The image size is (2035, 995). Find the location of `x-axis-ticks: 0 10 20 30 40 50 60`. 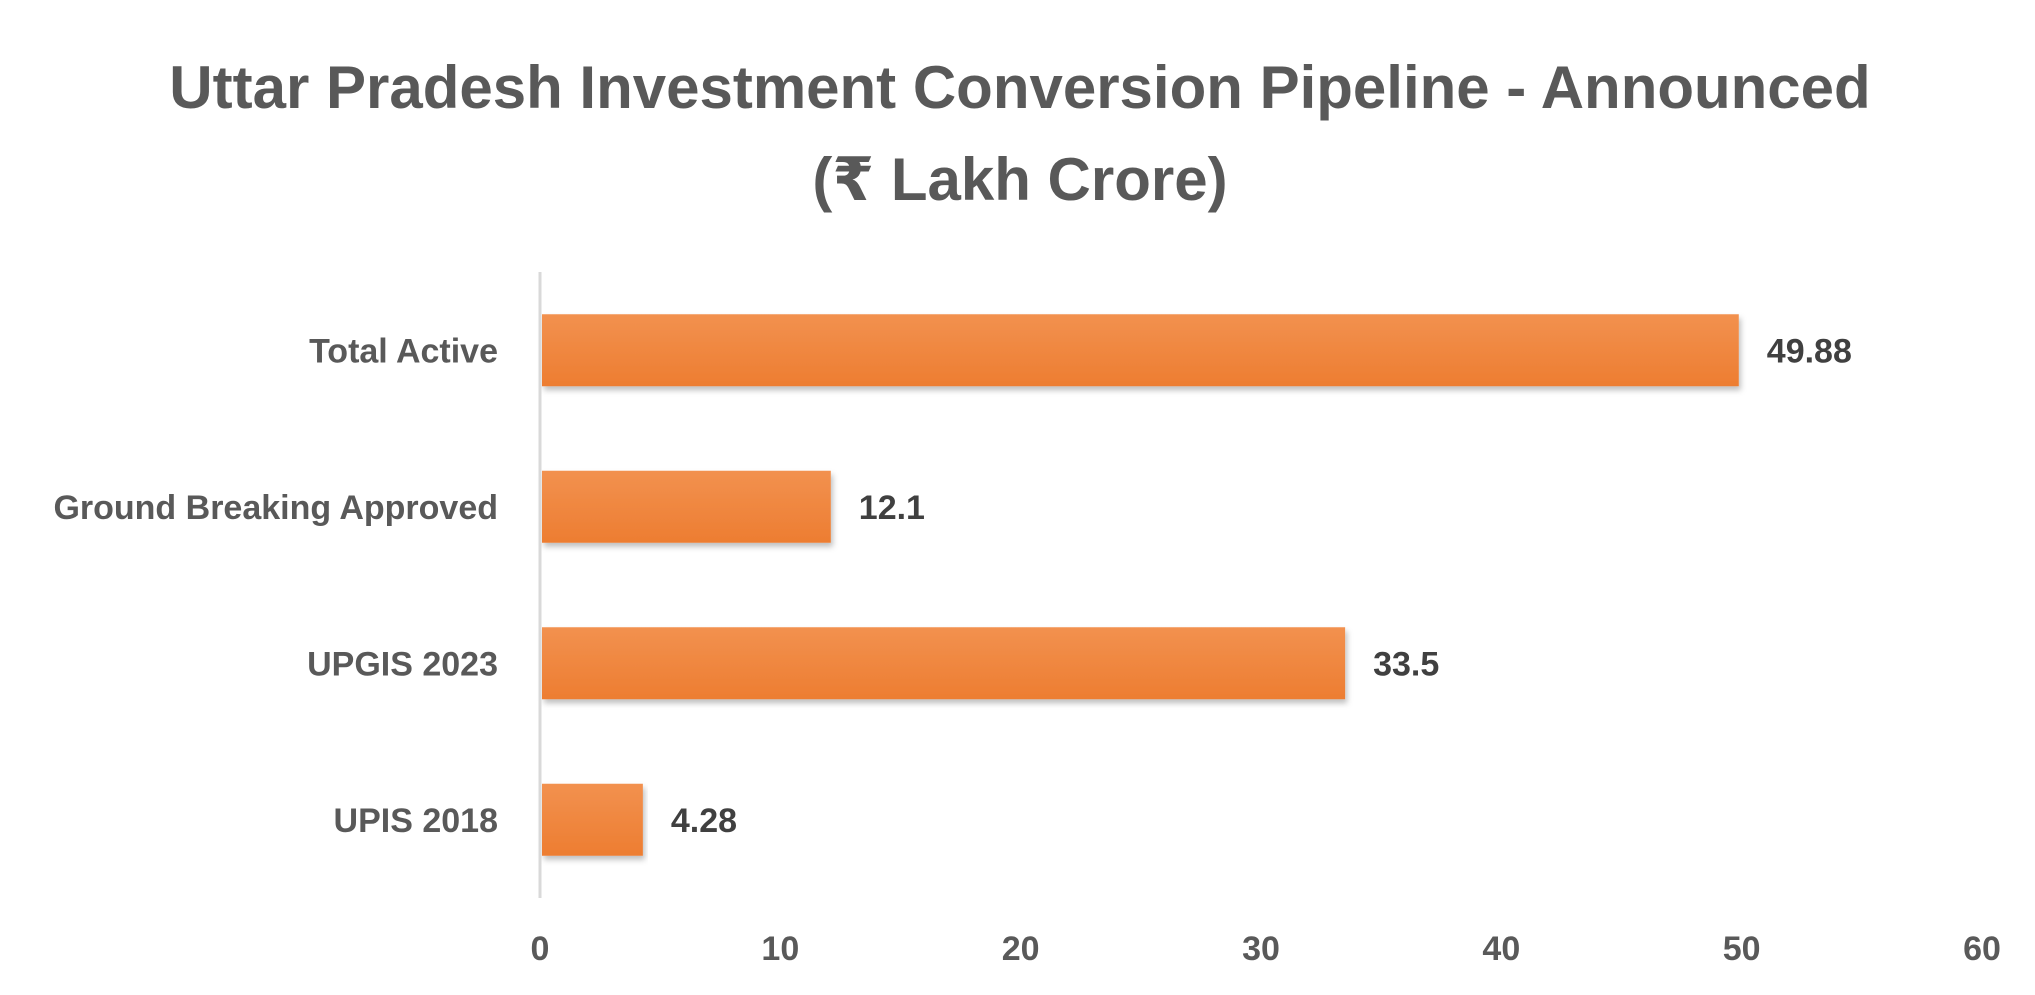

x-axis-ticks: 0 10 20 30 40 50 60 is located at coordinates (1266, 949).